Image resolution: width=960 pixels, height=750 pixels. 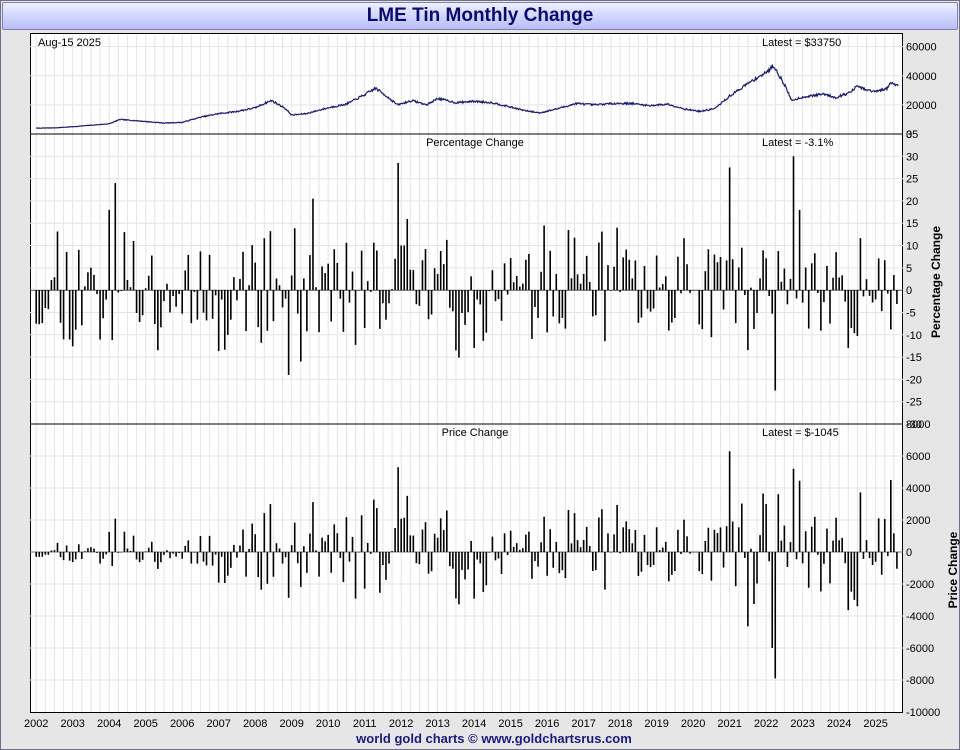 What do you see at coordinates (909, 269) in the screenshot?
I see `y-tick-label: 5` at bounding box center [909, 269].